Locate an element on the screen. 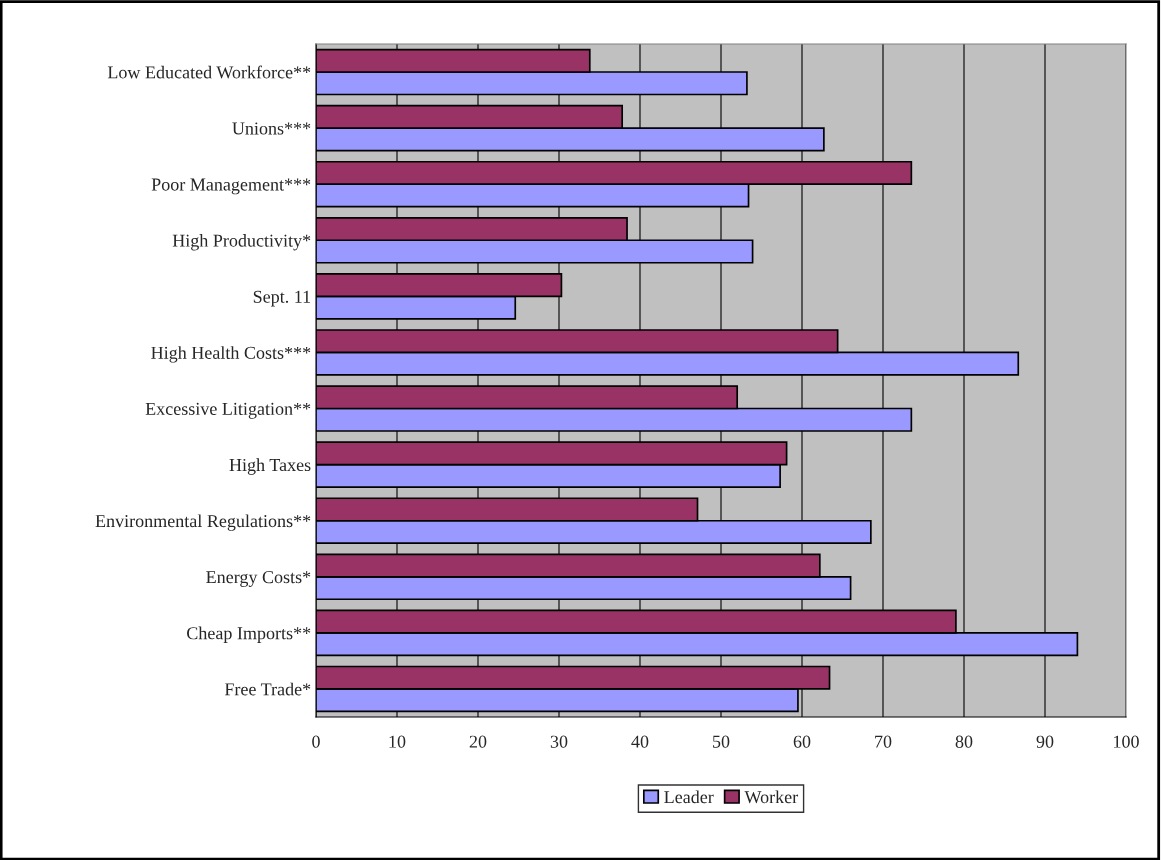  x-tick-label: 50 is located at coordinates (721, 741).